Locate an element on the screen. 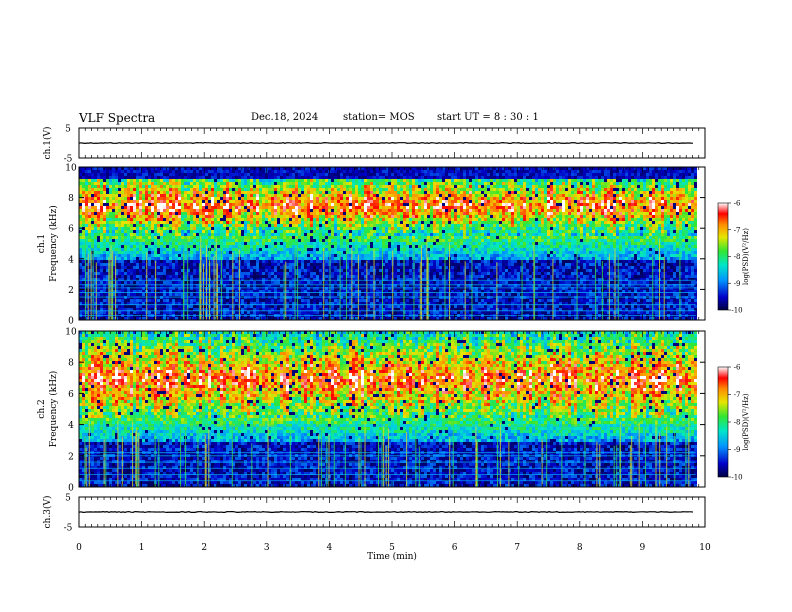 The image size is (792, 612). panel-1: 5 -5 ch.1(V) is located at coordinates (374, 145).